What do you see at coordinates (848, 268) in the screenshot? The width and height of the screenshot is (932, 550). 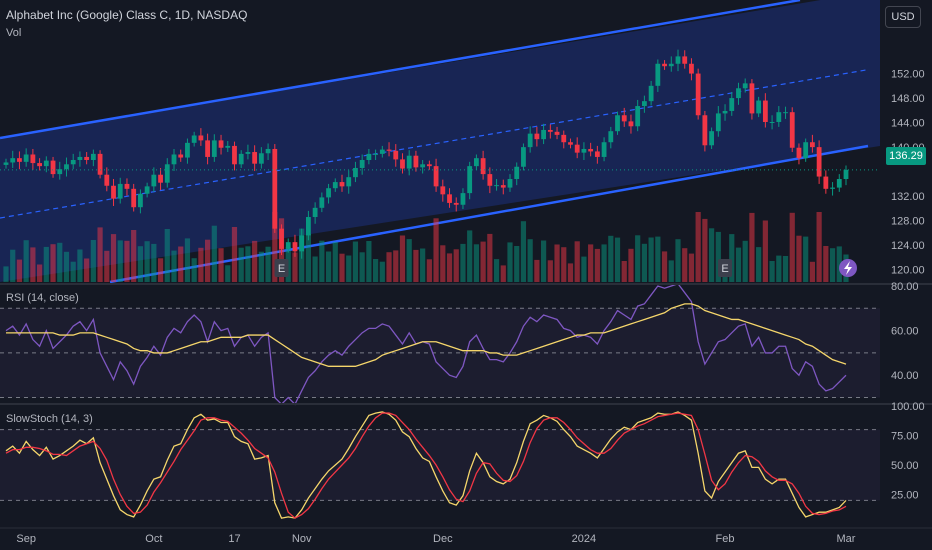 I see `lightning-icon` at bounding box center [848, 268].